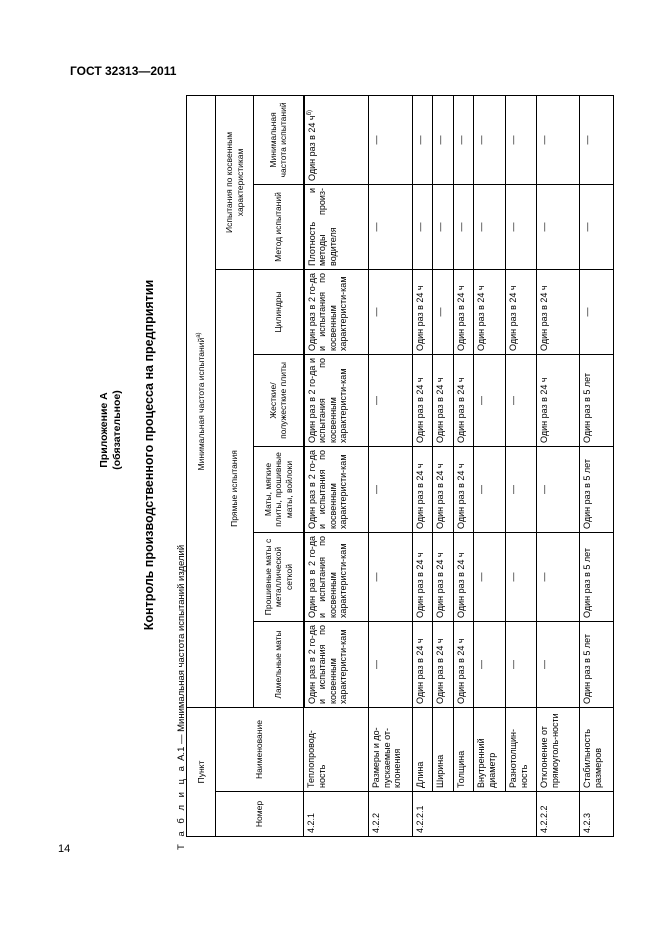  What do you see at coordinates (558, 749) in the screenshot?
I see `row-name: Отклонение от прямоуголь-ности` at bounding box center [558, 749].